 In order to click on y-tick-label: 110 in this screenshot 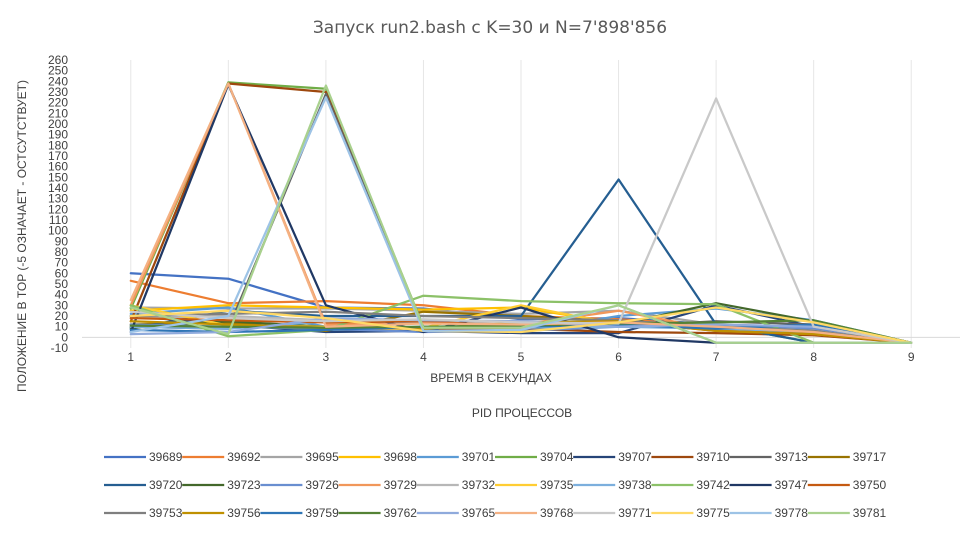, I will do `click(58, 220)`.